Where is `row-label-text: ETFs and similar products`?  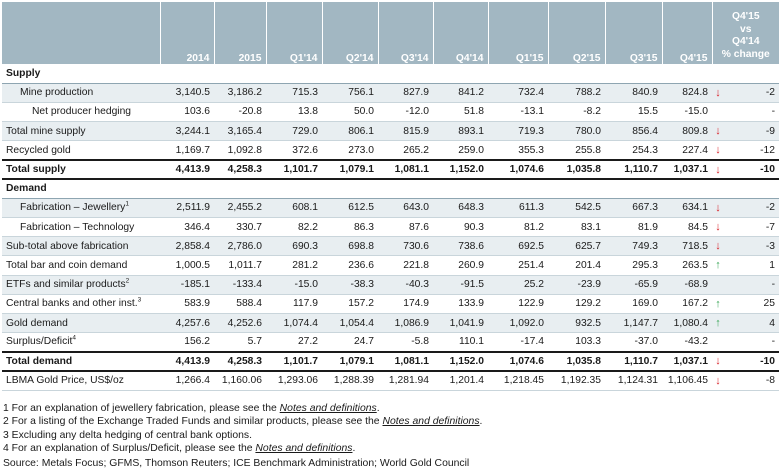
row-label-text: ETFs and similar products is located at coordinates (66, 285).